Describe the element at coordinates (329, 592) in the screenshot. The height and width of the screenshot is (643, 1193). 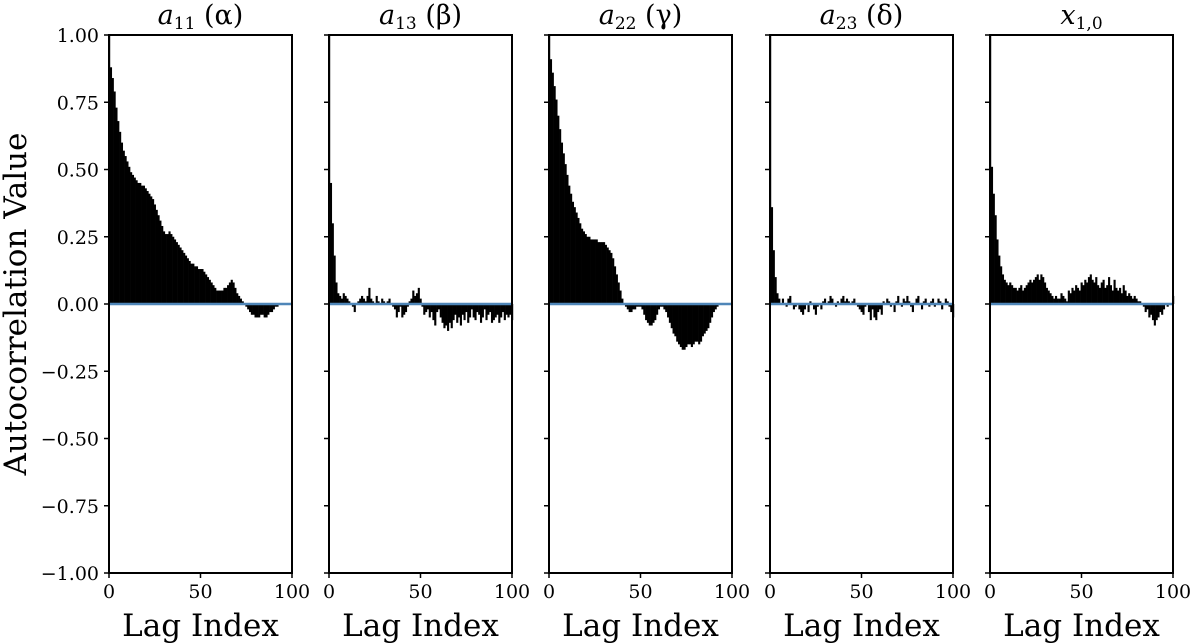
I see `x-tick-label: 0` at that location.